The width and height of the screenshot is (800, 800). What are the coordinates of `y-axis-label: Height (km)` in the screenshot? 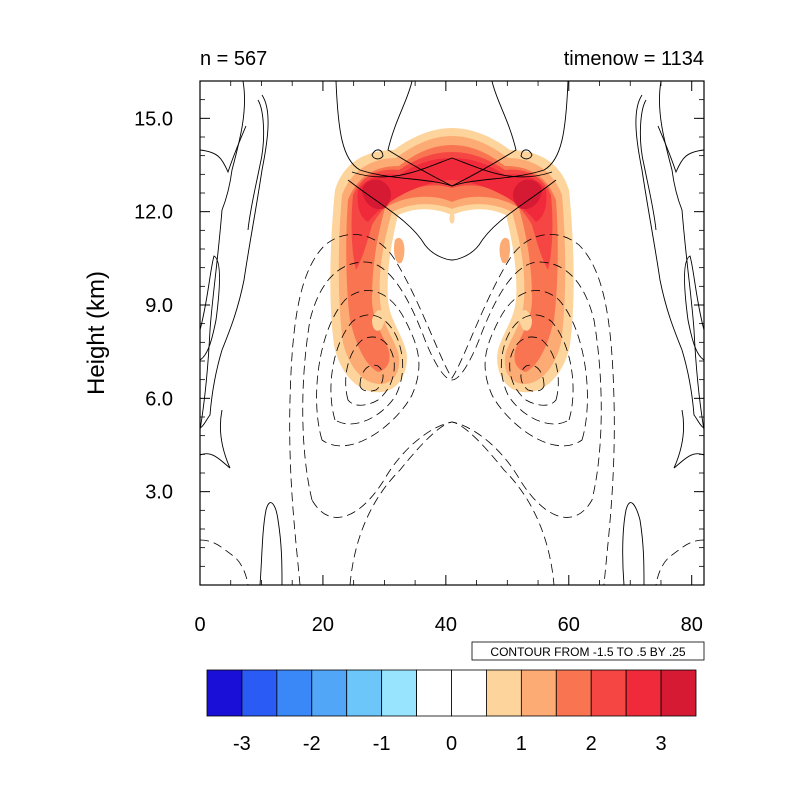 It's located at (96, 333).